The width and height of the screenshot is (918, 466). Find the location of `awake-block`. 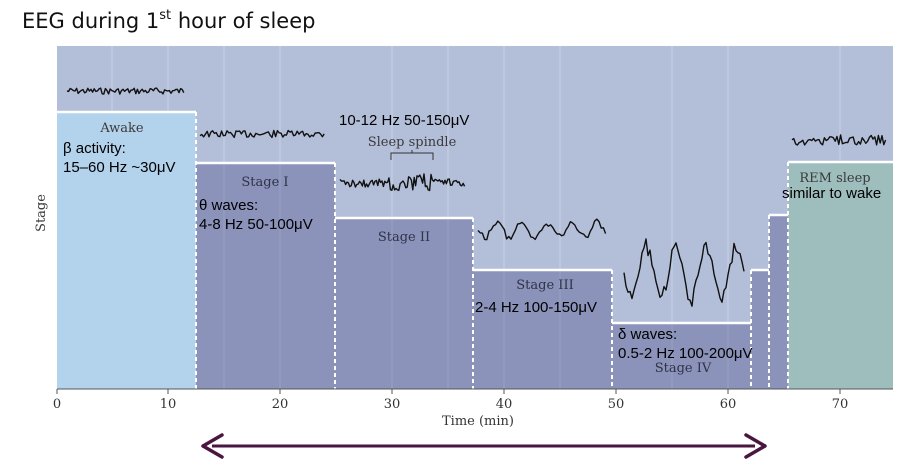

awake-block is located at coordinates (126, 250).